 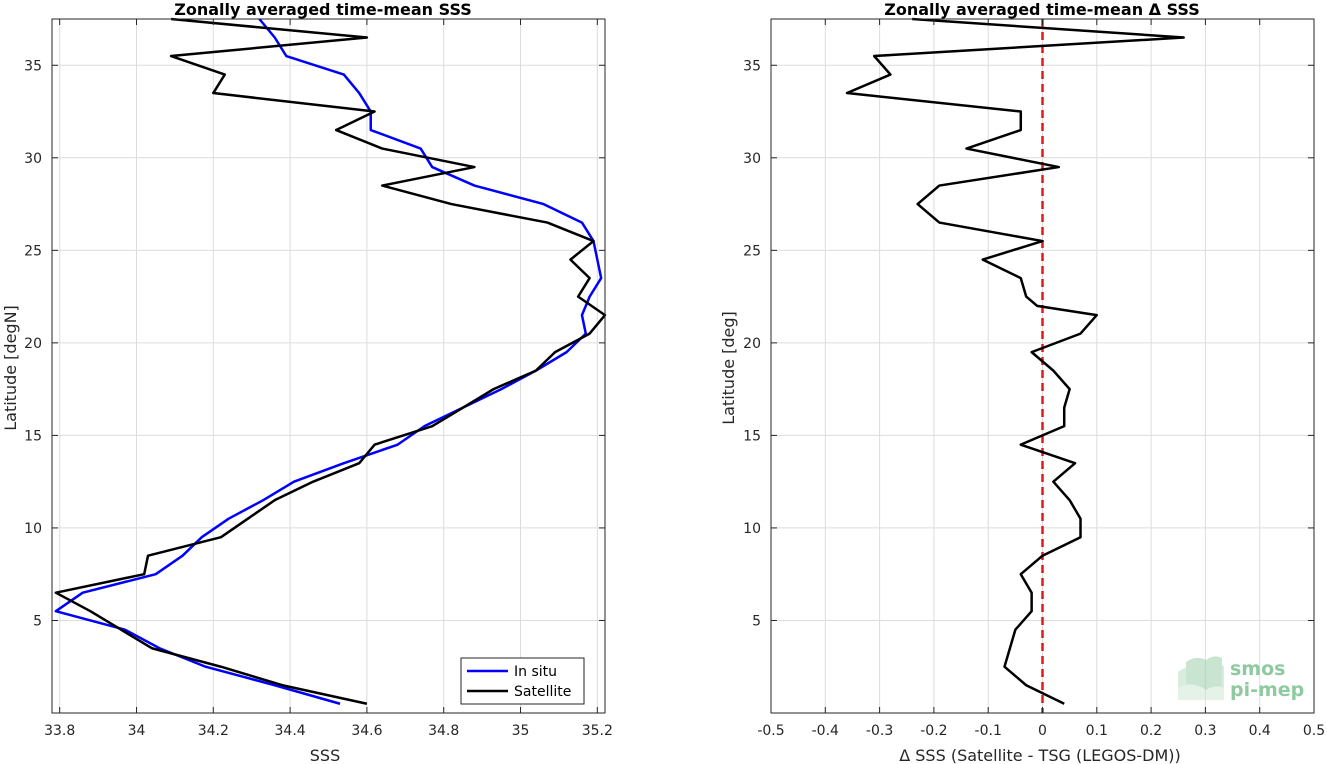 What do you see at coordinates (290, 731) in the screenshot?
I see `x-tick-label: 34.4` at bounding box center [290, 731].